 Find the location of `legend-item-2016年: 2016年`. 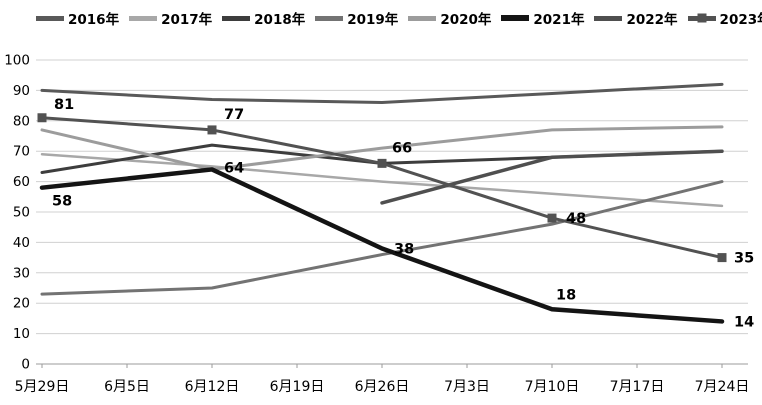

legend-item-2016年: 2016年 is located at coordinates (77, 18).